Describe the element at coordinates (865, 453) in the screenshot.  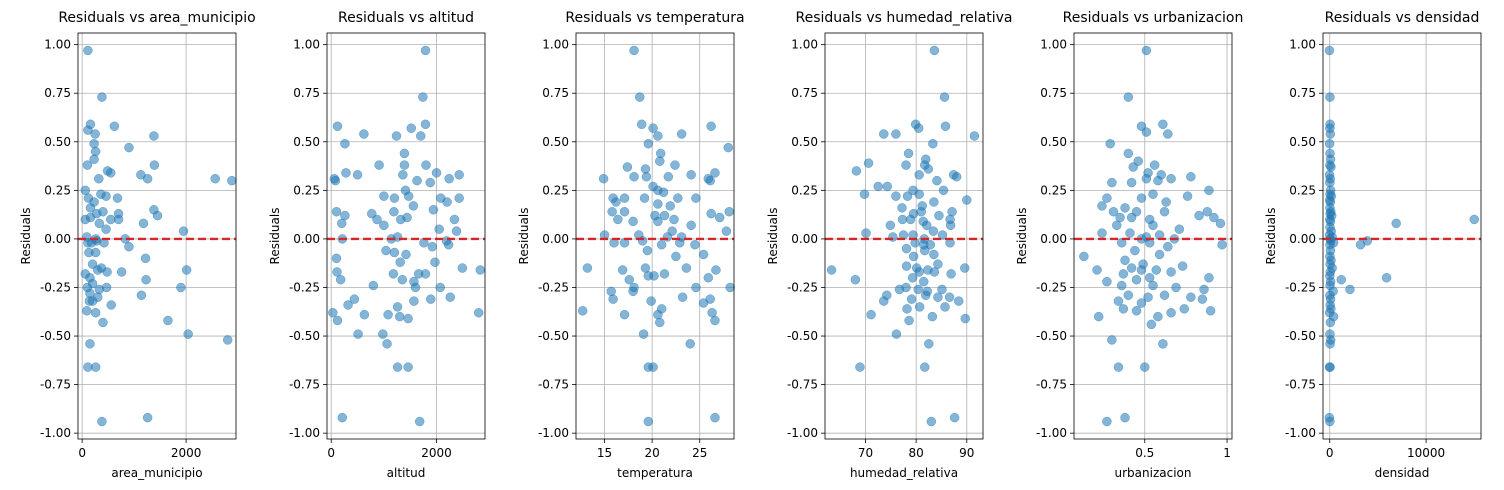
I see `x-tick-label: 70` at that location.